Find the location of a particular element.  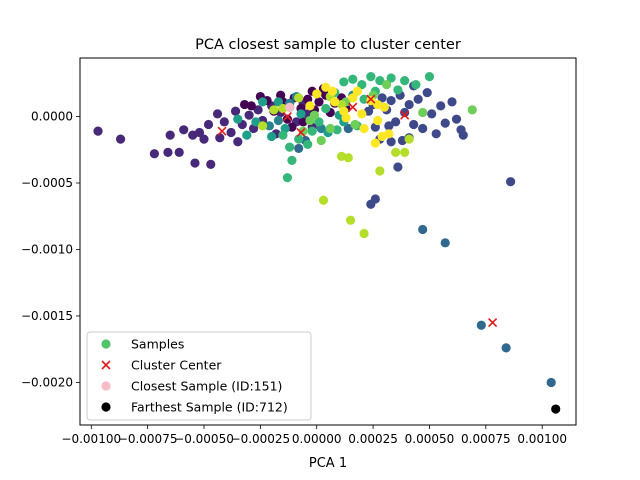

x-axis-label: PCA 1 is located at coordinates (328, 463).